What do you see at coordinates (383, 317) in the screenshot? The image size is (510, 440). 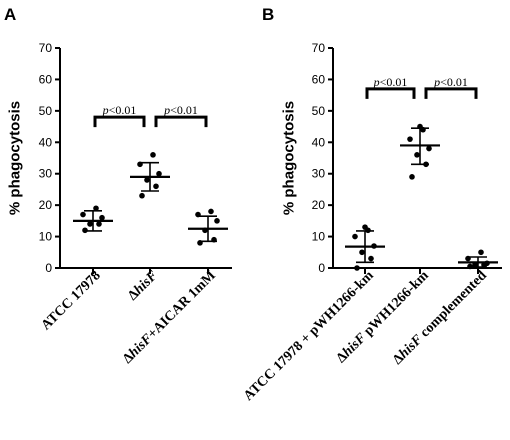 I see `category-label: ΔhisF pWH1266-km` at bounding box center [383, 317].